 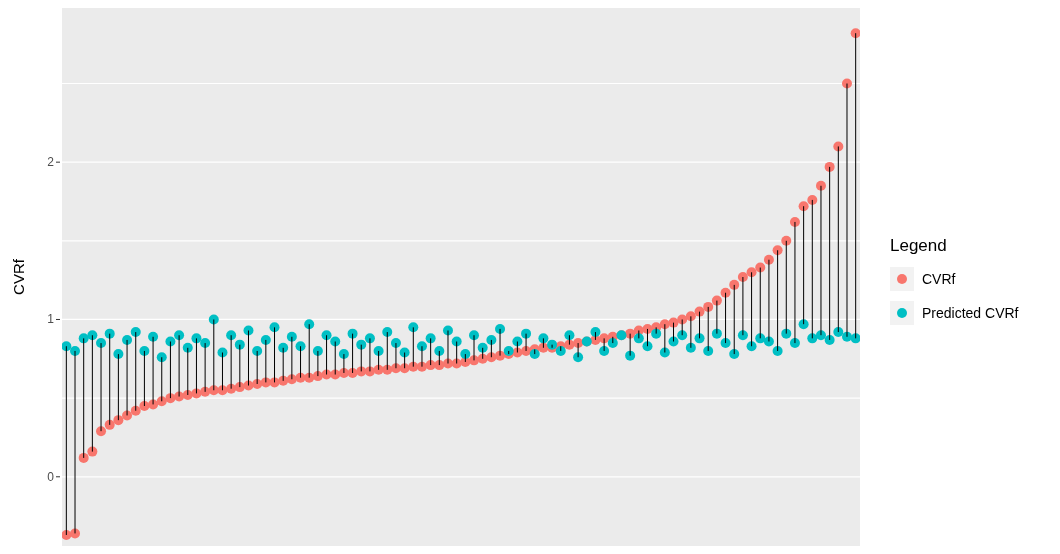 I want to click on y-axis-title: CVRf, so click(x=18, y=276).